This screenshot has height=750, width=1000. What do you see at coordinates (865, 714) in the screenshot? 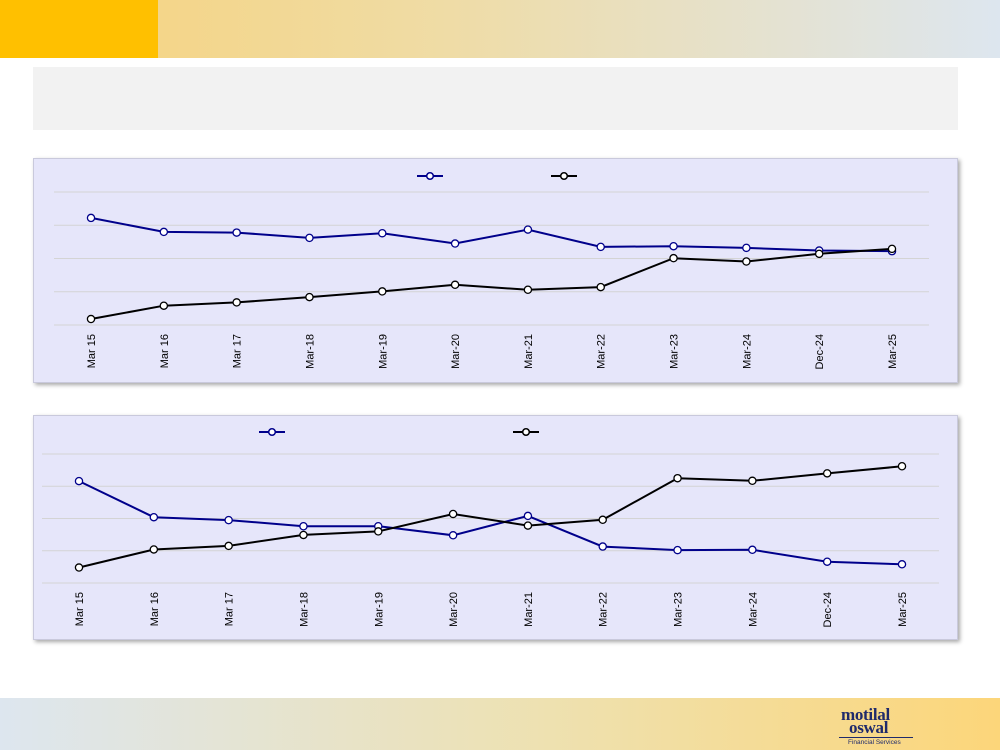
I see `logo-line1: motilal` at bounding box center [865, 714].